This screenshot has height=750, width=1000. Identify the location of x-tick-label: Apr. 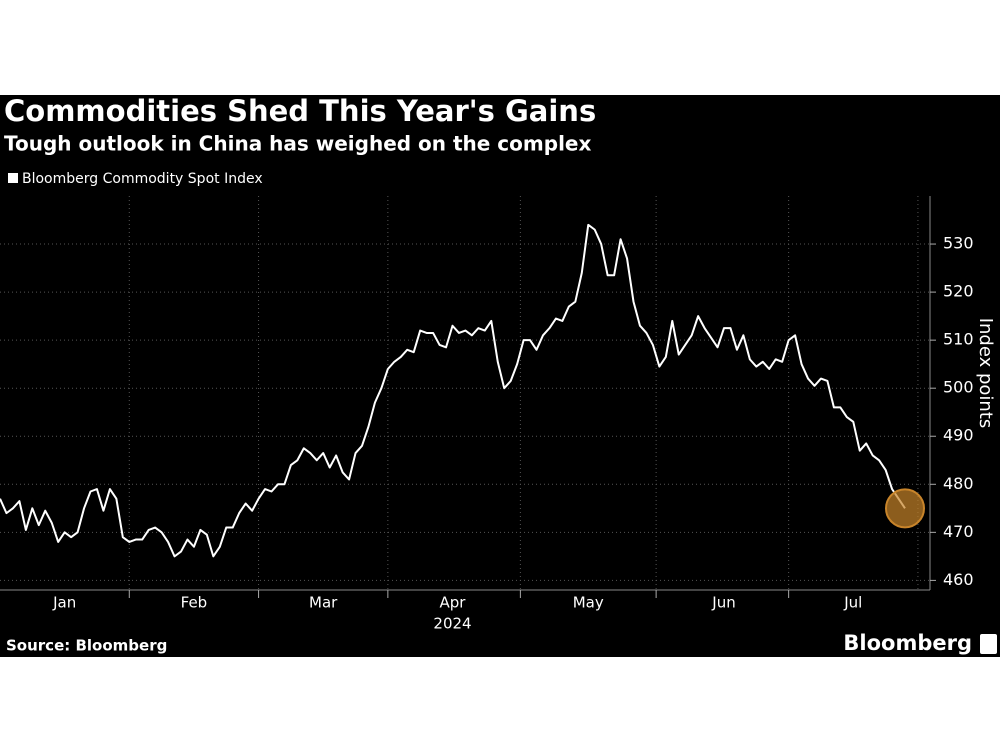
(453, 603).